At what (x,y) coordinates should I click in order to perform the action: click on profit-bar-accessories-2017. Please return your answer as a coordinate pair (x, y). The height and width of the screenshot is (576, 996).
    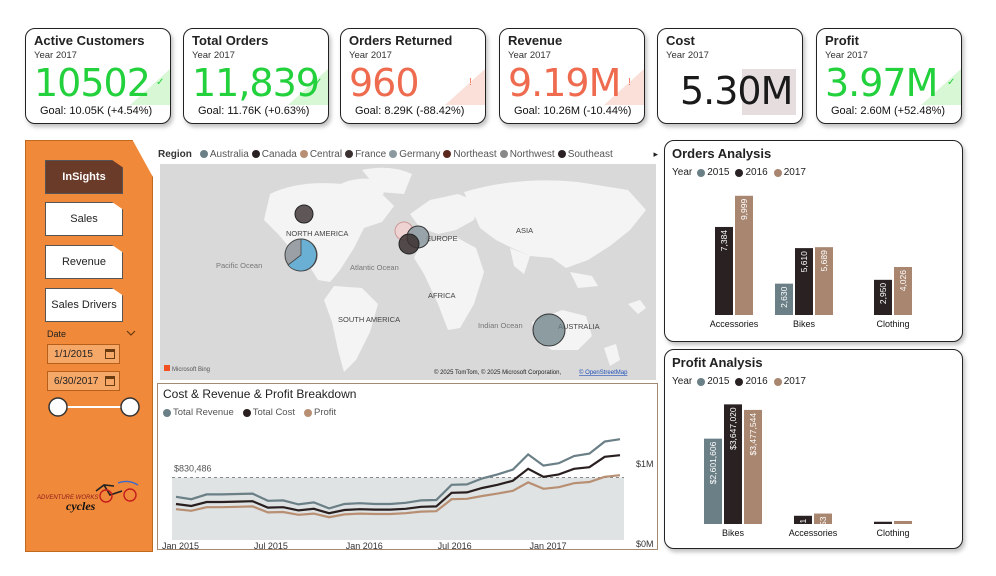
    Looking at the image, I should click on (823, 518).